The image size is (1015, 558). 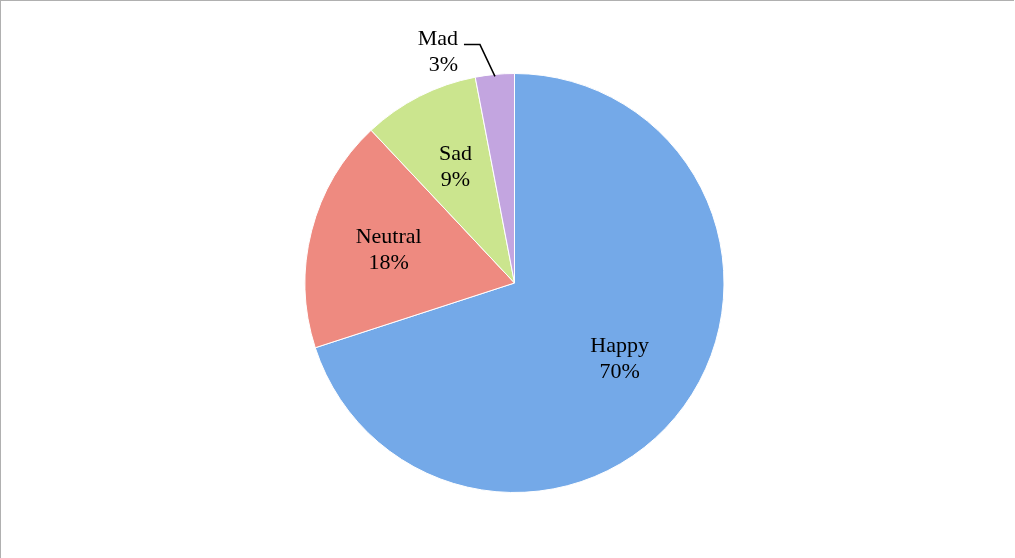 I want to click on slice-label: Sad, so click(x=456, y=153).